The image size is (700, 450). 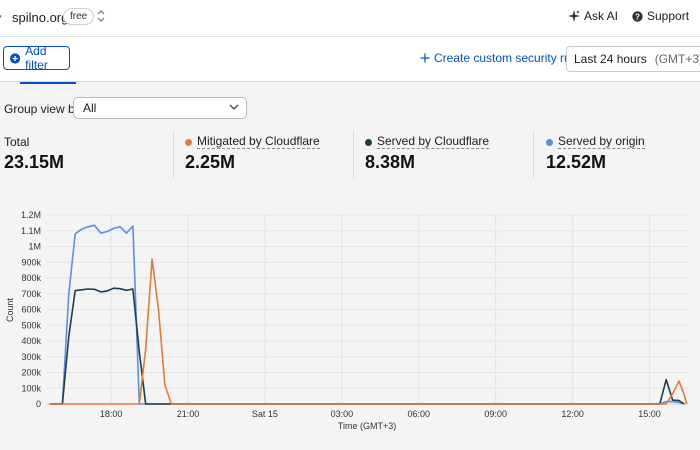 I want to click on add-filter-button: Add filter, so click(x=36, y=58).